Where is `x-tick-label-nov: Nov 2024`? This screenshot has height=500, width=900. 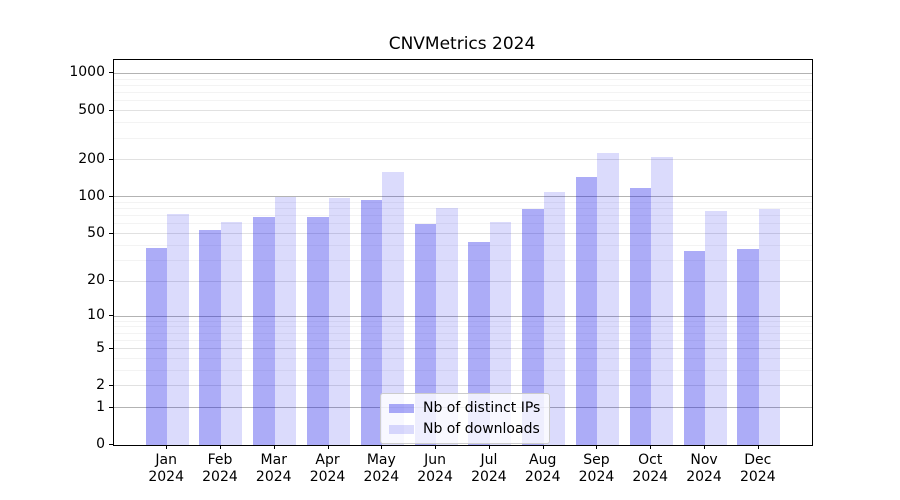
x-tick-label-nov: Nov 2024 is located at coordinates (704, 469).